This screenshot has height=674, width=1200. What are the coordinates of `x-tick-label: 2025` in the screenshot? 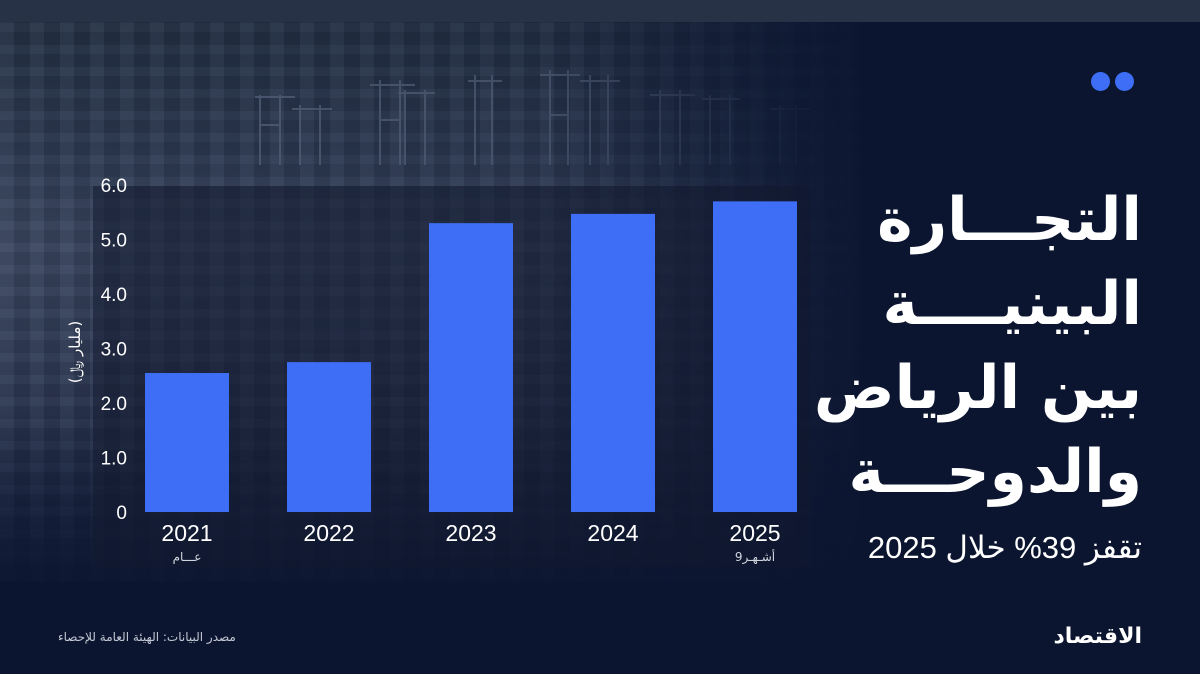 It's located at (754, 533).